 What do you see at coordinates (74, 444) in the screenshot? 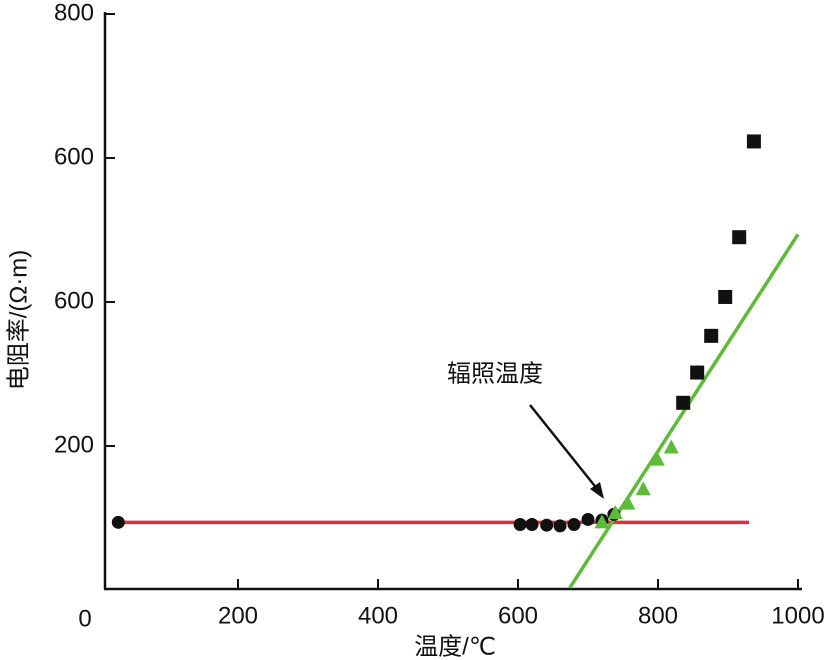
I see `y-tick-label: 200` at bounding box center [74, 444].